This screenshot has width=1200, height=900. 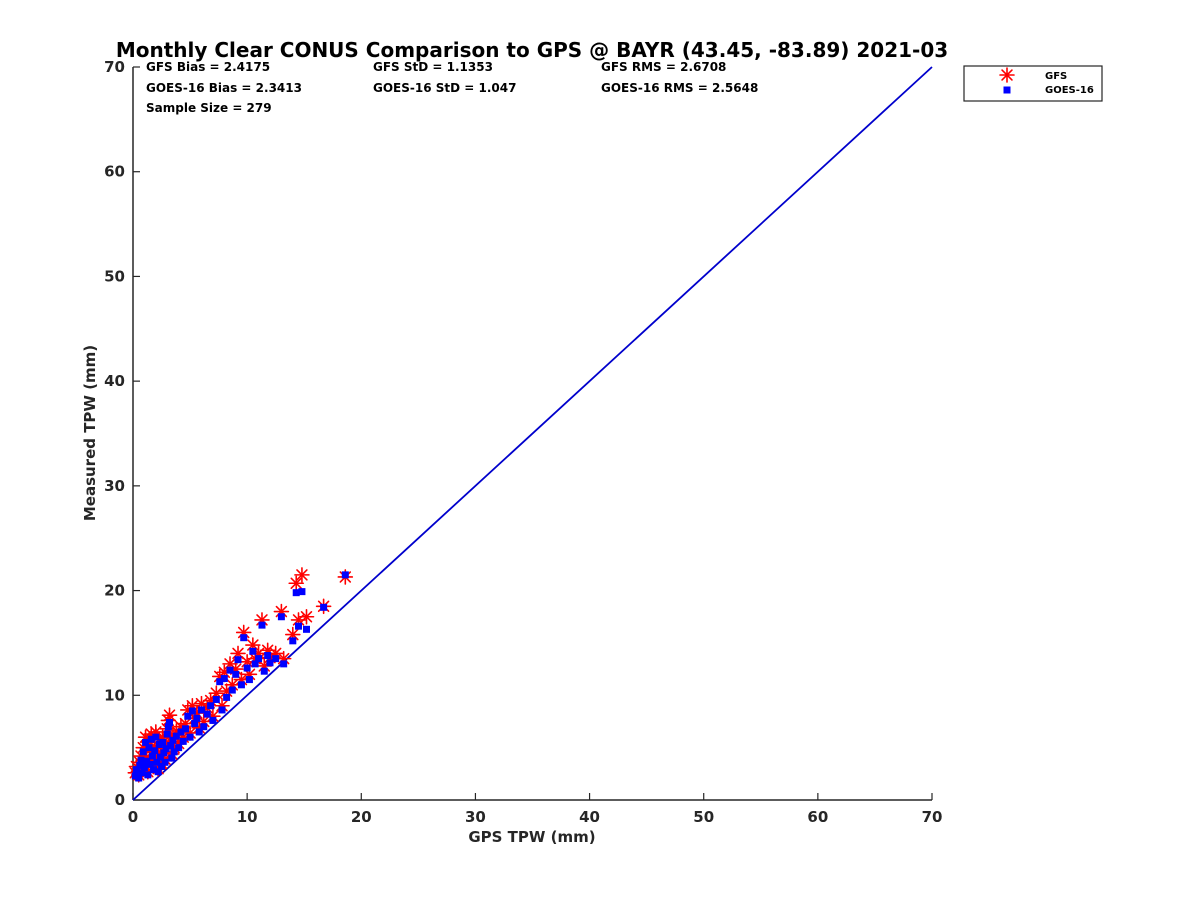 I want to click on legend-box, so click(x=1033, y=83).